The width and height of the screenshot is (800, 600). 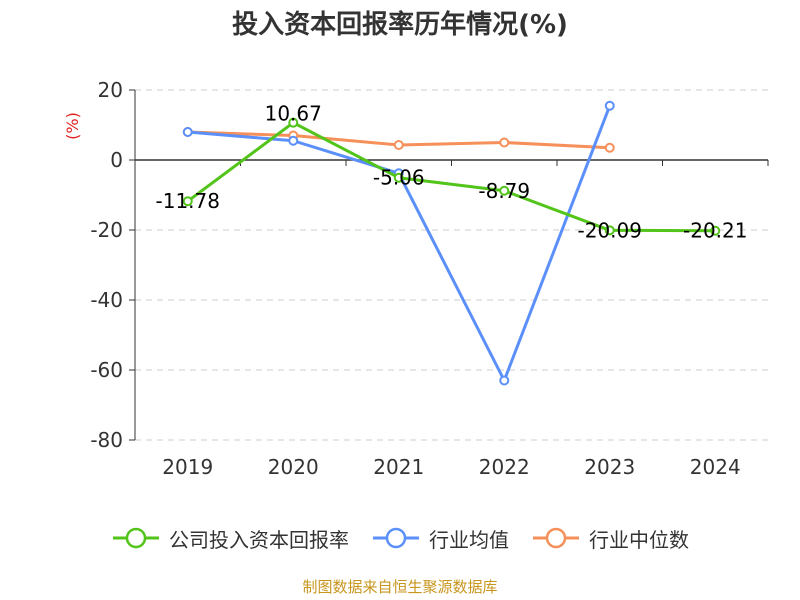 What do you see at coordinates (293, 467) in the screenshot?
I see `x-tick-label: 2020` at bounding box center [293, 467].